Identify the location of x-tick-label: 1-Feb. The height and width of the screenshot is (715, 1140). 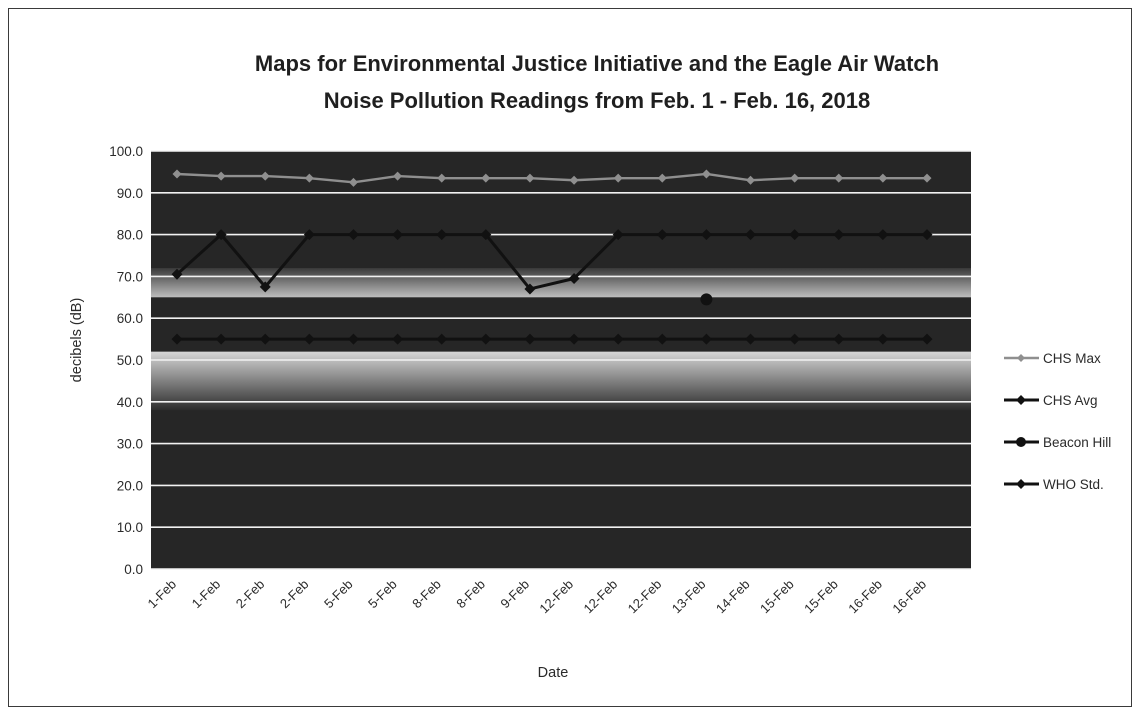
(161, 594).